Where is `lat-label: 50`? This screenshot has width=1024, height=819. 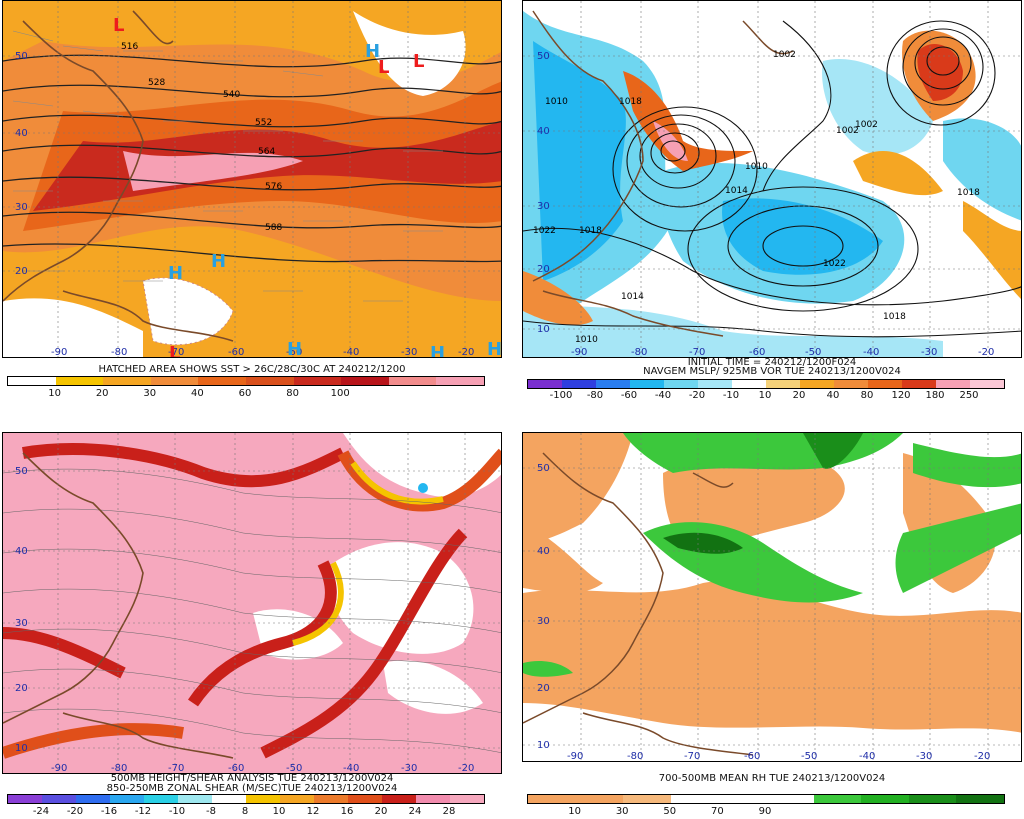
lat-label: 50 is located at coordinates (543, 468).